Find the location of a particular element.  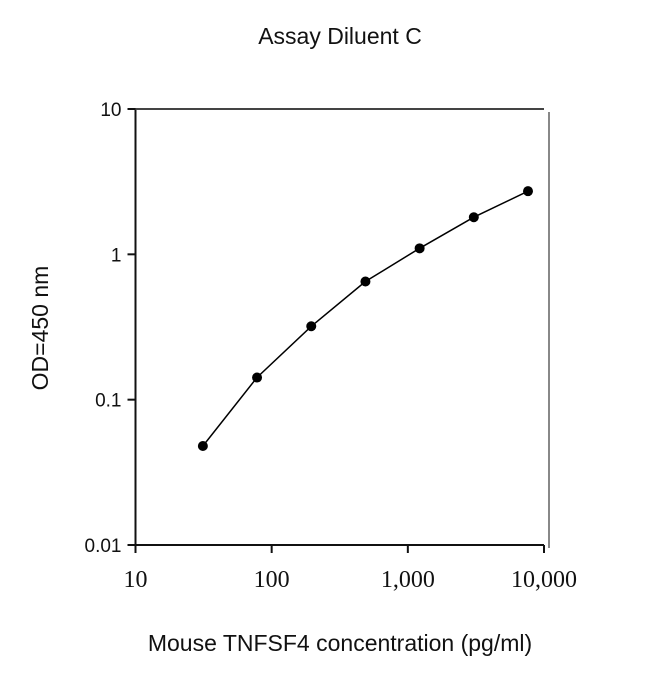

y-axis-label: OD=450 nm is located at coordinates (40, 328).